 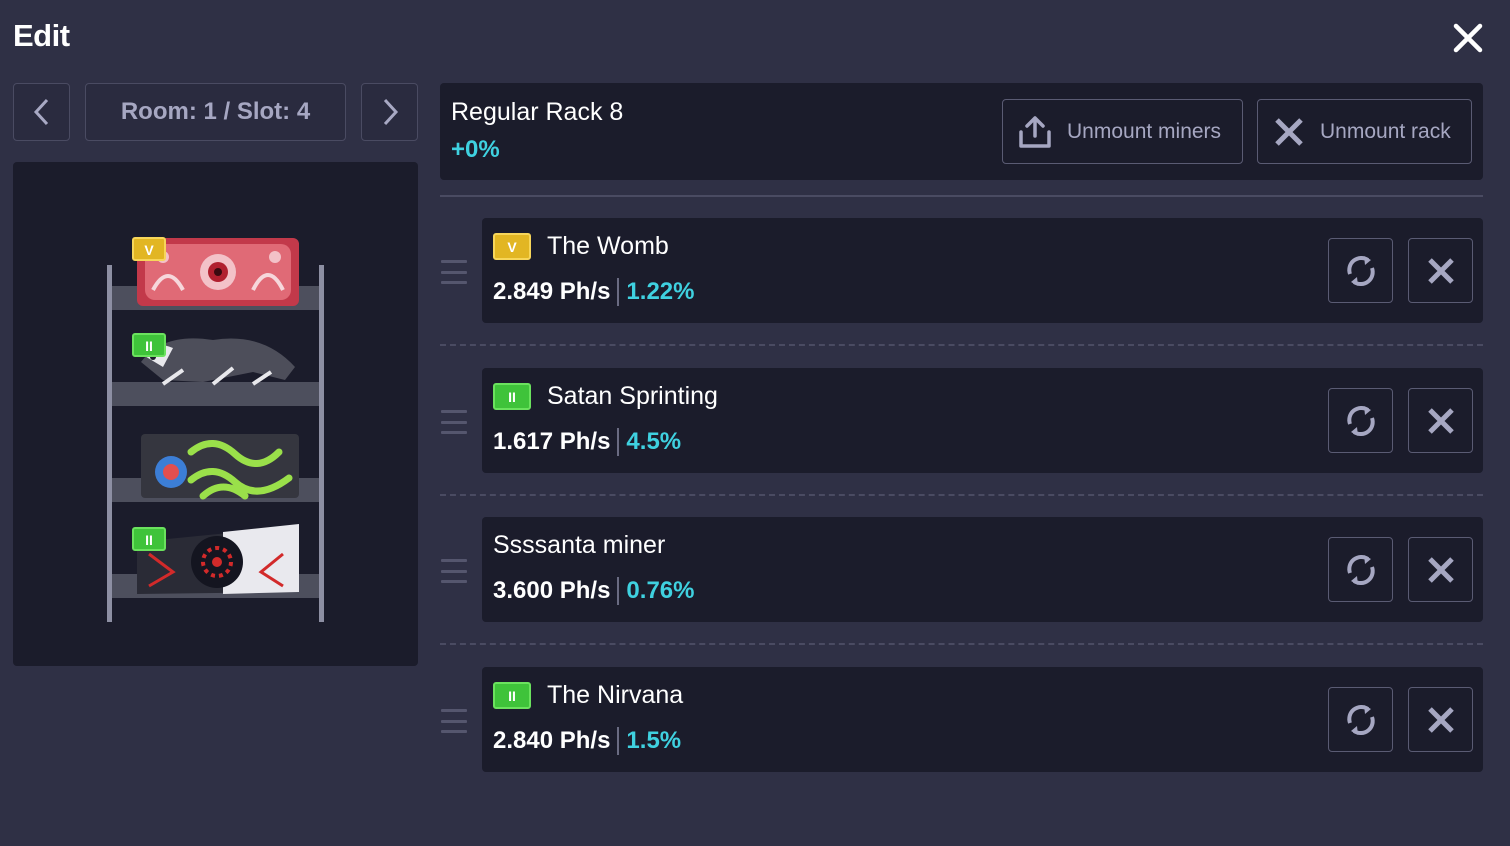 What do you see at coordinates (982, 569) in the screenshot?
I see `miner-card: Ssssanta miner 3.600 Ph/s 0.76%` at bounding box center [982, 569].